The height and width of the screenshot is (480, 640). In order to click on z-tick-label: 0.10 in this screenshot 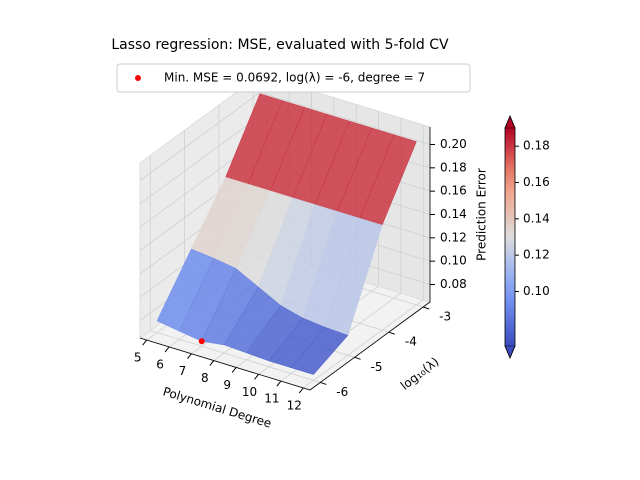, I will do `click(453, 261)`.